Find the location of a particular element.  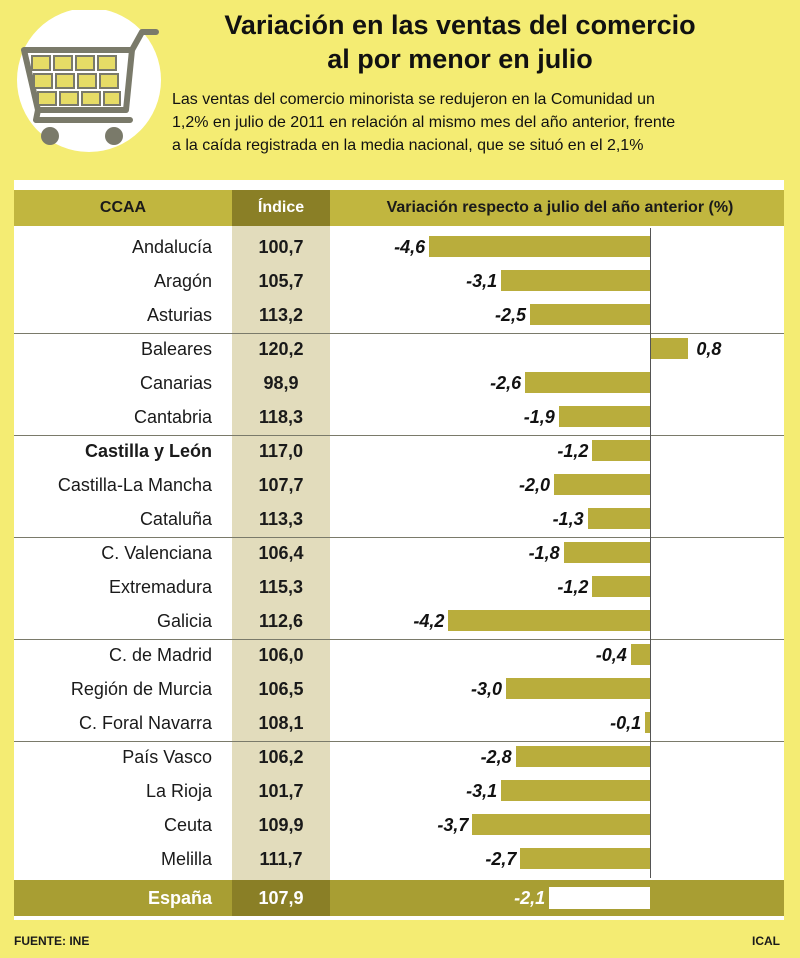

category-label: Castilla-La Mancha is located at coordinates (134, 485).